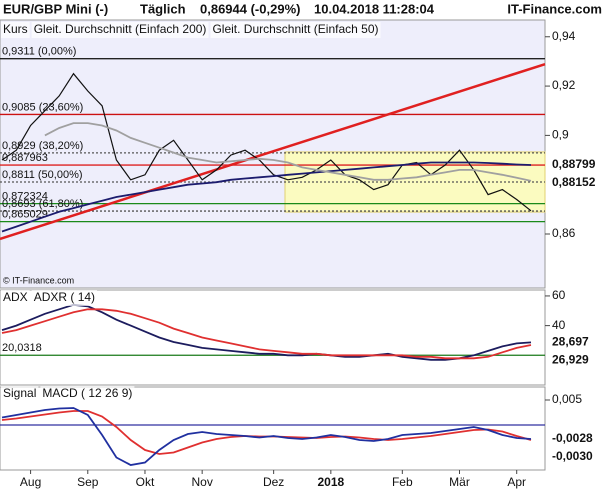  Describe the element at coordinates (570, 342) in the screenshot. I see `last-value-label: 28,697` at that location.